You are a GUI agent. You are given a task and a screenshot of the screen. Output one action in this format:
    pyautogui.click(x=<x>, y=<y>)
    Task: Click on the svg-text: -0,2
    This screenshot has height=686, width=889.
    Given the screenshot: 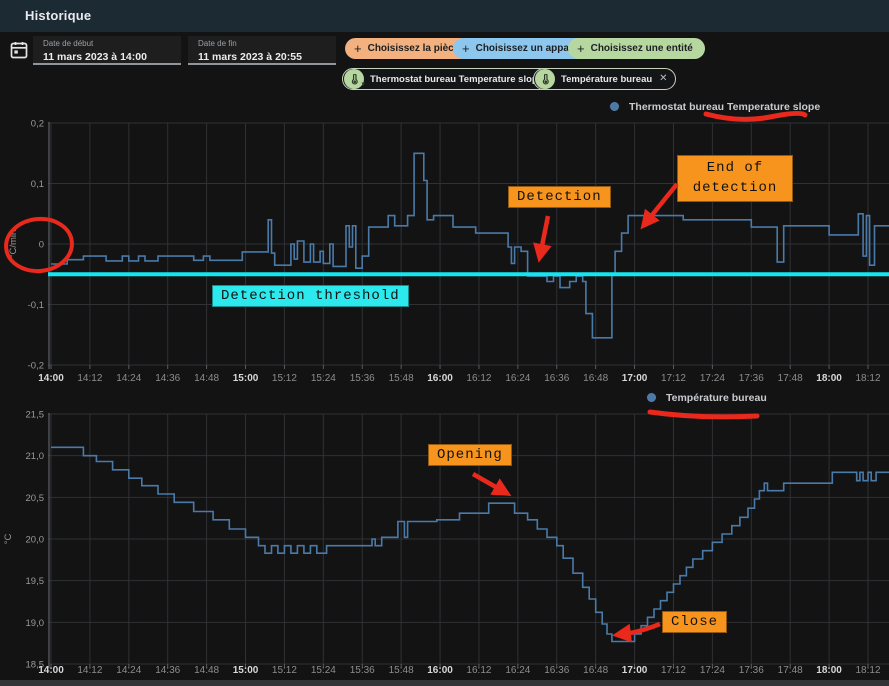 What is the action you would take?
    pyautogui.click(x=36, y=366)
    